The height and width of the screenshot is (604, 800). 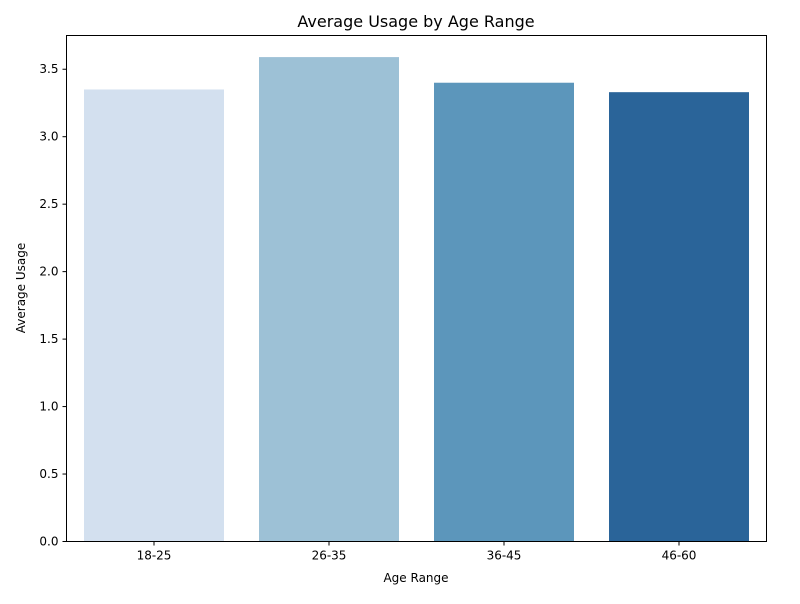 I want to click on x-tick-label: 18-25, so click(x=154, y=556).